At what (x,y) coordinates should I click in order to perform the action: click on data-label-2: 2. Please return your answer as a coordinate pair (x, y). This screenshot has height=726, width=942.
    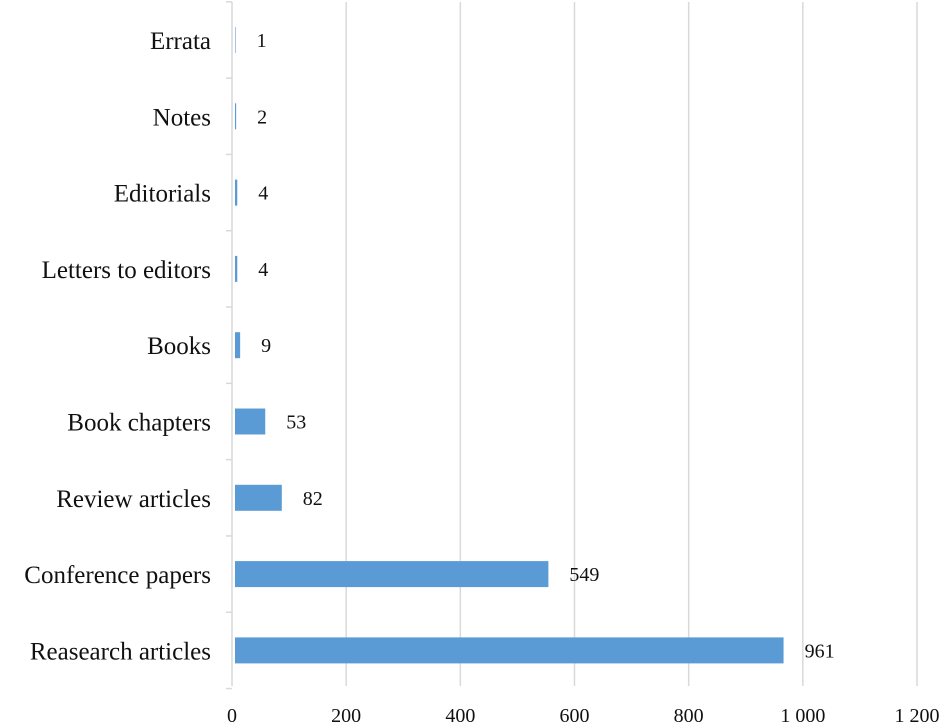
    Looking at the image, I should click on (262, 117).